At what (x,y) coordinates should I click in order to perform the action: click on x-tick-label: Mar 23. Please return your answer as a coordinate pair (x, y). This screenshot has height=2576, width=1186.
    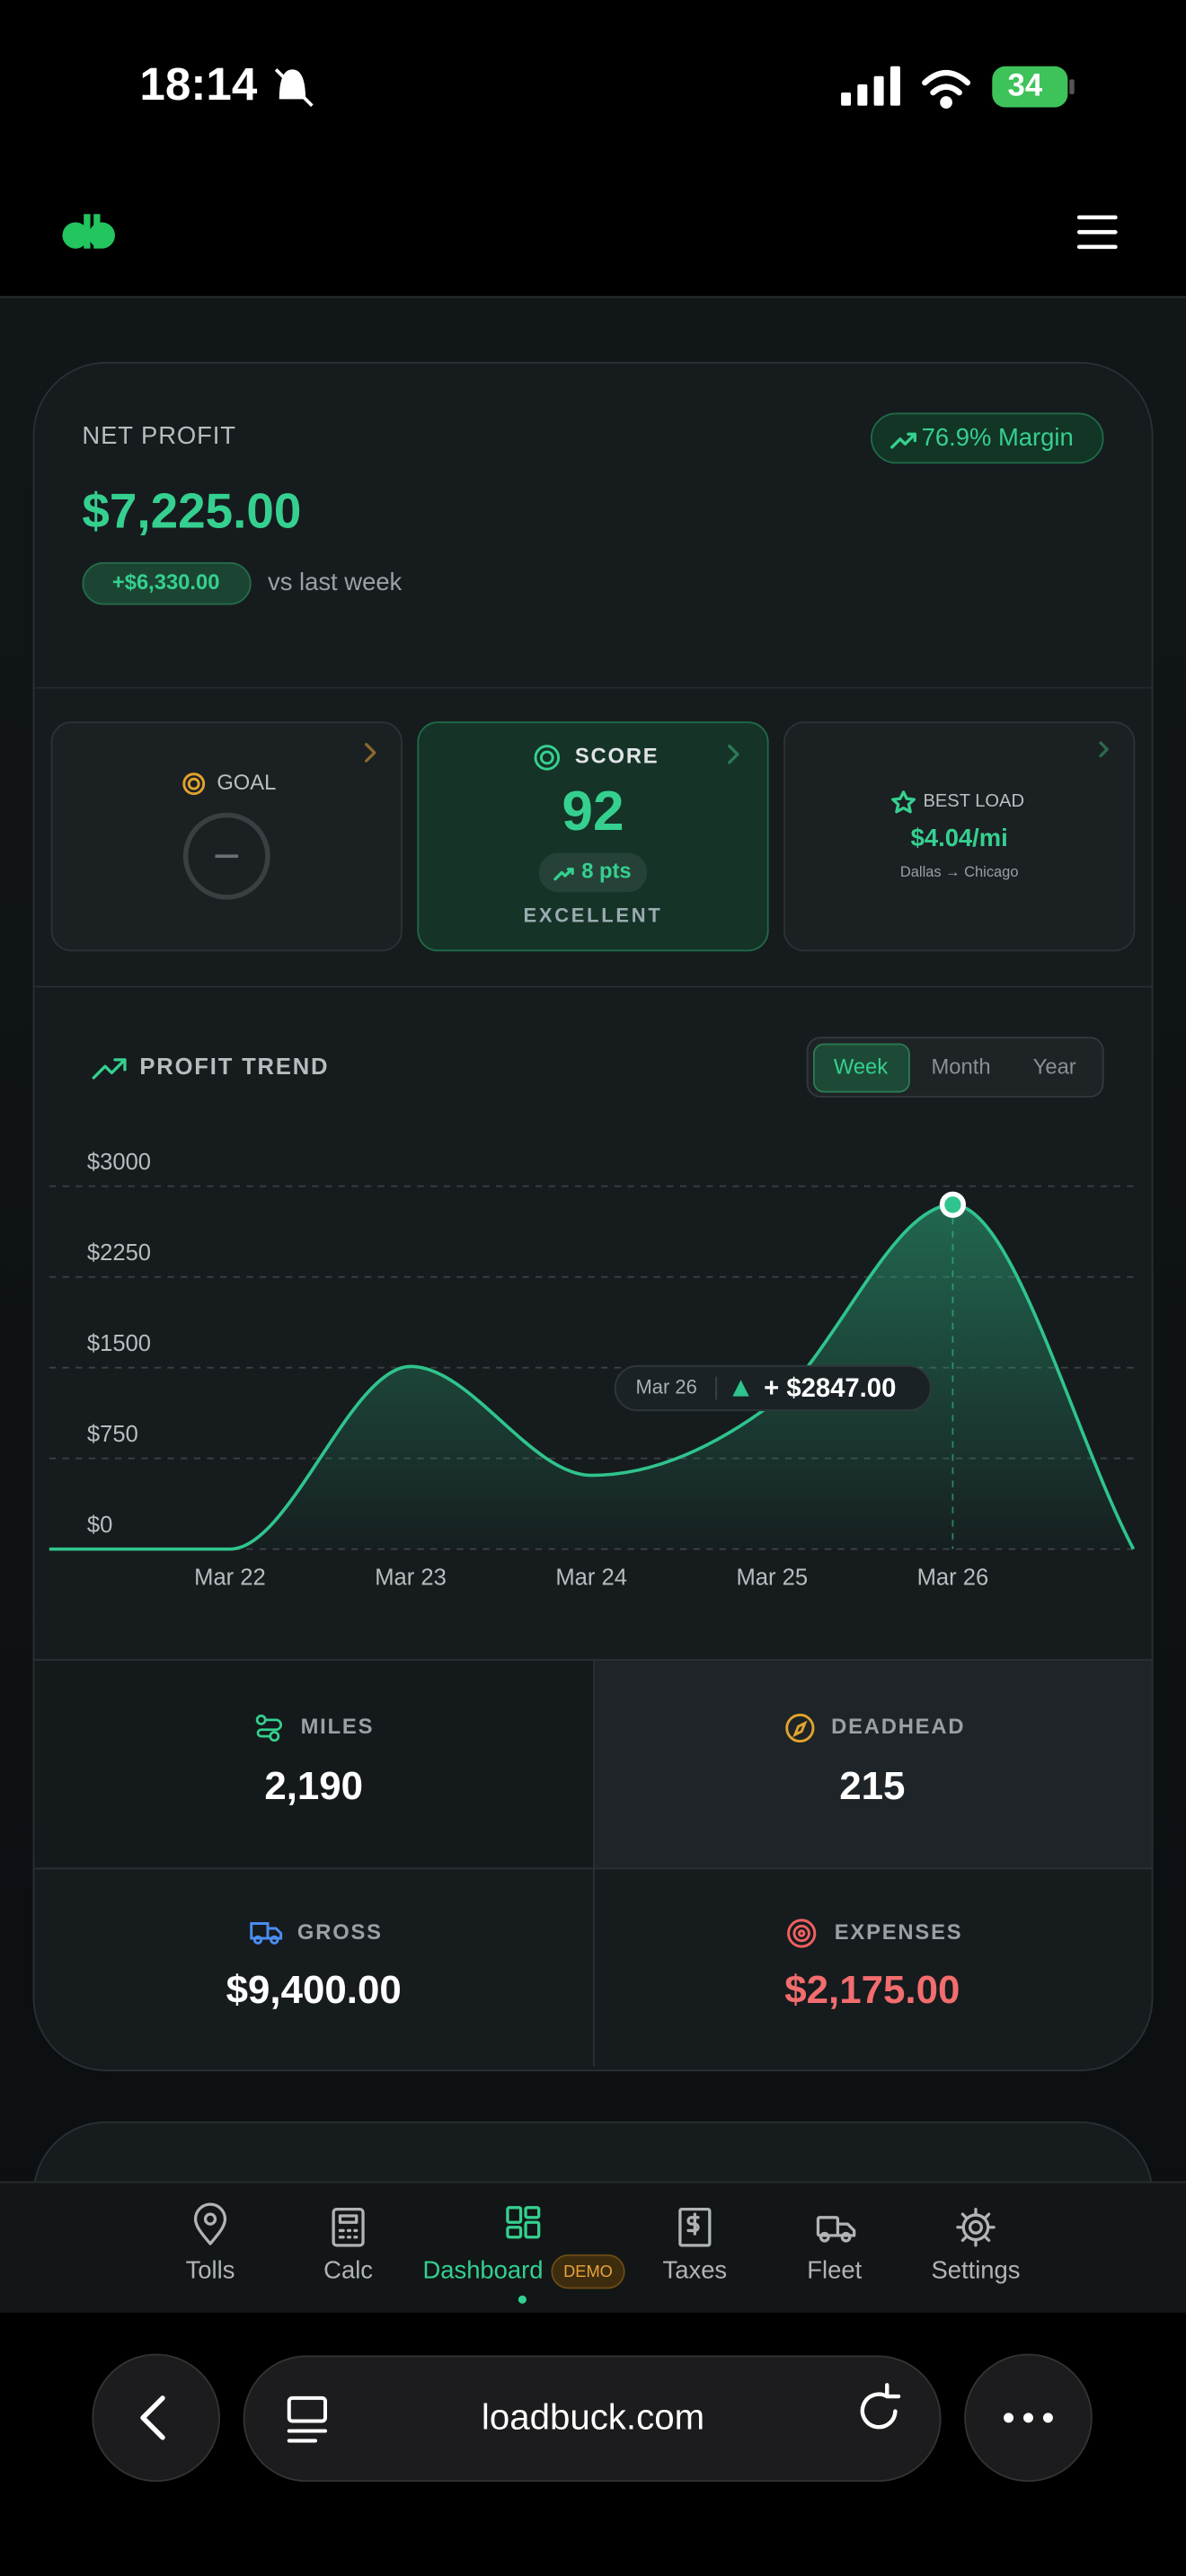
    Looking at the image, I should click on (411, 1577).